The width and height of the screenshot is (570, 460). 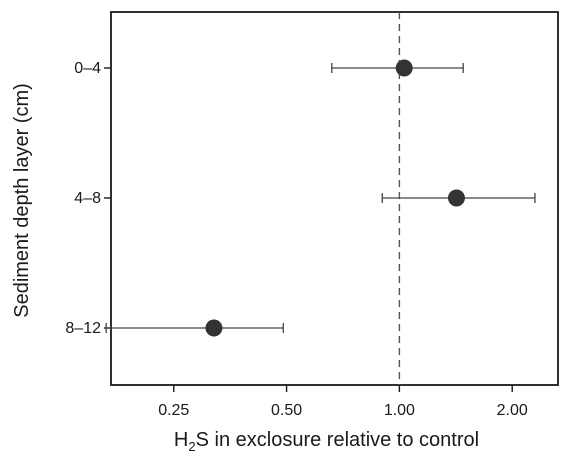 I want to click on x-axis-label-suffix: S in exclosure relative to control, so click(x=337, y=440).